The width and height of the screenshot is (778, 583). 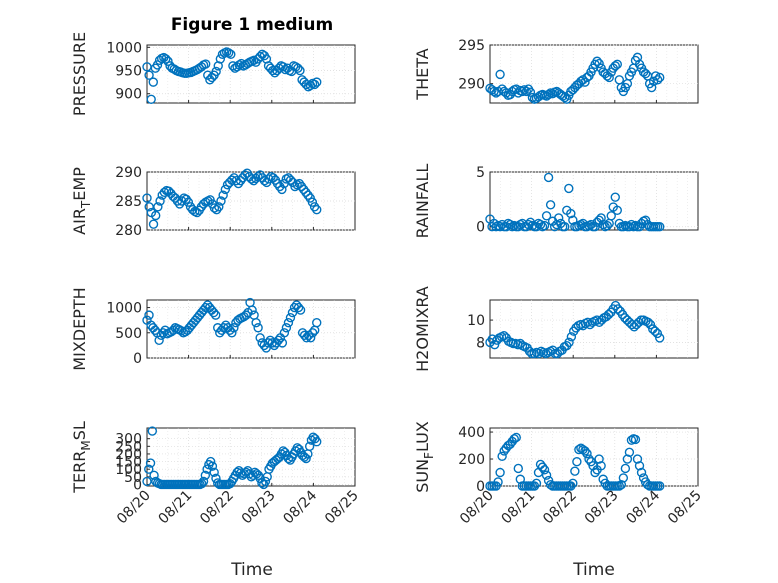 What do you see at coordinates (593, 570) in the screenshot?
I see `x-axis-label-right: Time` at bounding box center [593, 570].